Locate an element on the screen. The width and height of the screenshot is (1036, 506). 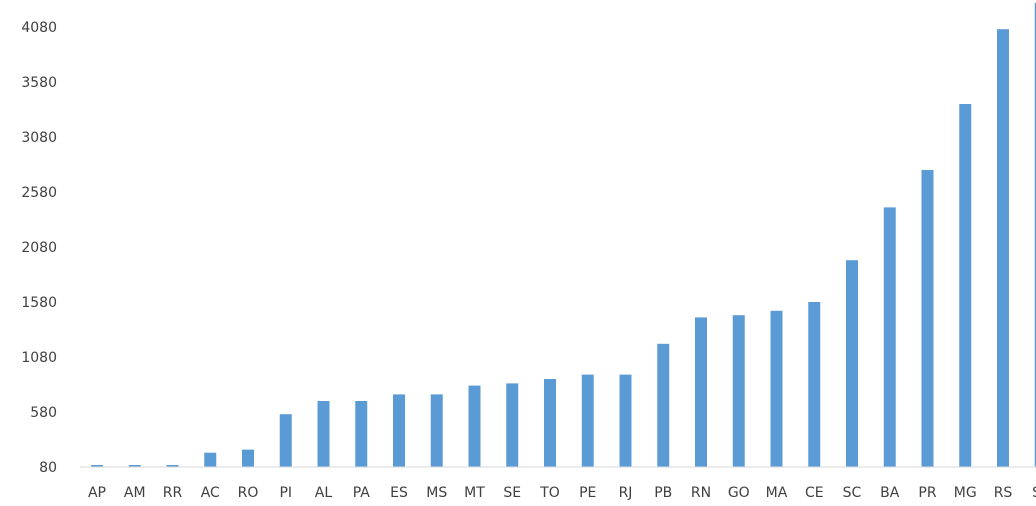
x-category-label: TO is located at coordinates (549, 493).